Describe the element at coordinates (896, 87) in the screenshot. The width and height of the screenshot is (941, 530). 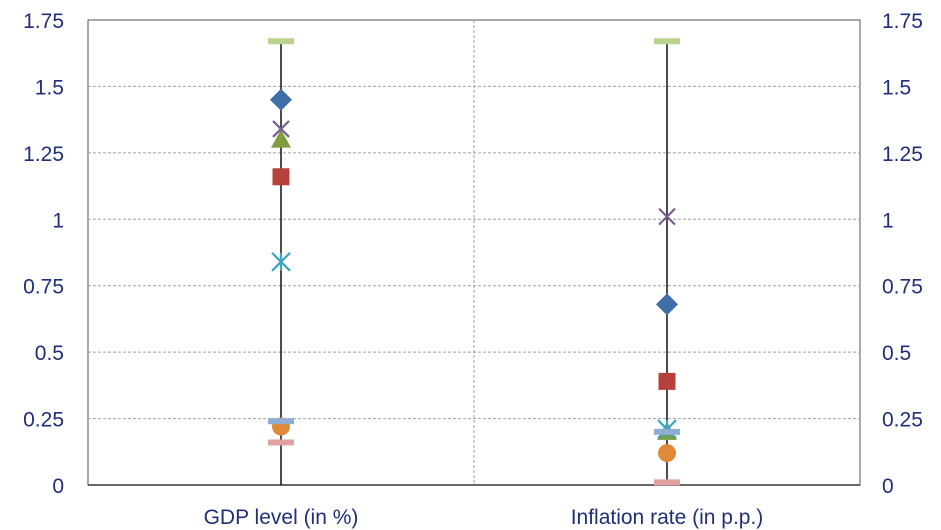
I see `y-tick-label-right: 1.5` at that location.